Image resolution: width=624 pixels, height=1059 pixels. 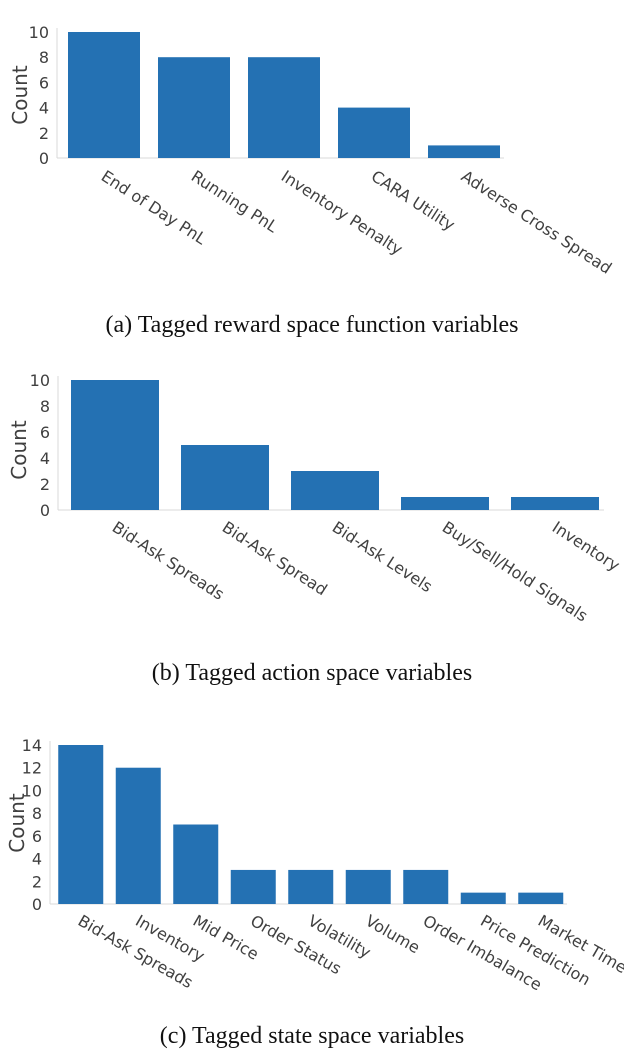 What do you see at coordinates (19, 450) in the screenshot?
I see `action-y-axis-title: Count` at bounding box center [19, 450].